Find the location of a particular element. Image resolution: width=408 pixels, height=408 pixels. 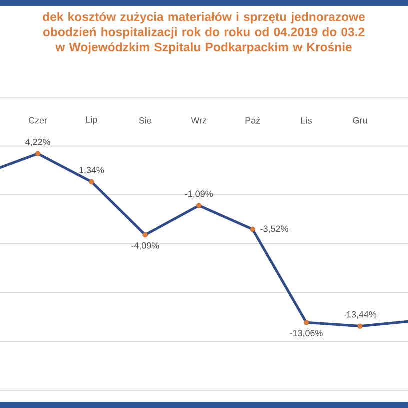

data-label: -3,52% is located at coordinates (274, 230).